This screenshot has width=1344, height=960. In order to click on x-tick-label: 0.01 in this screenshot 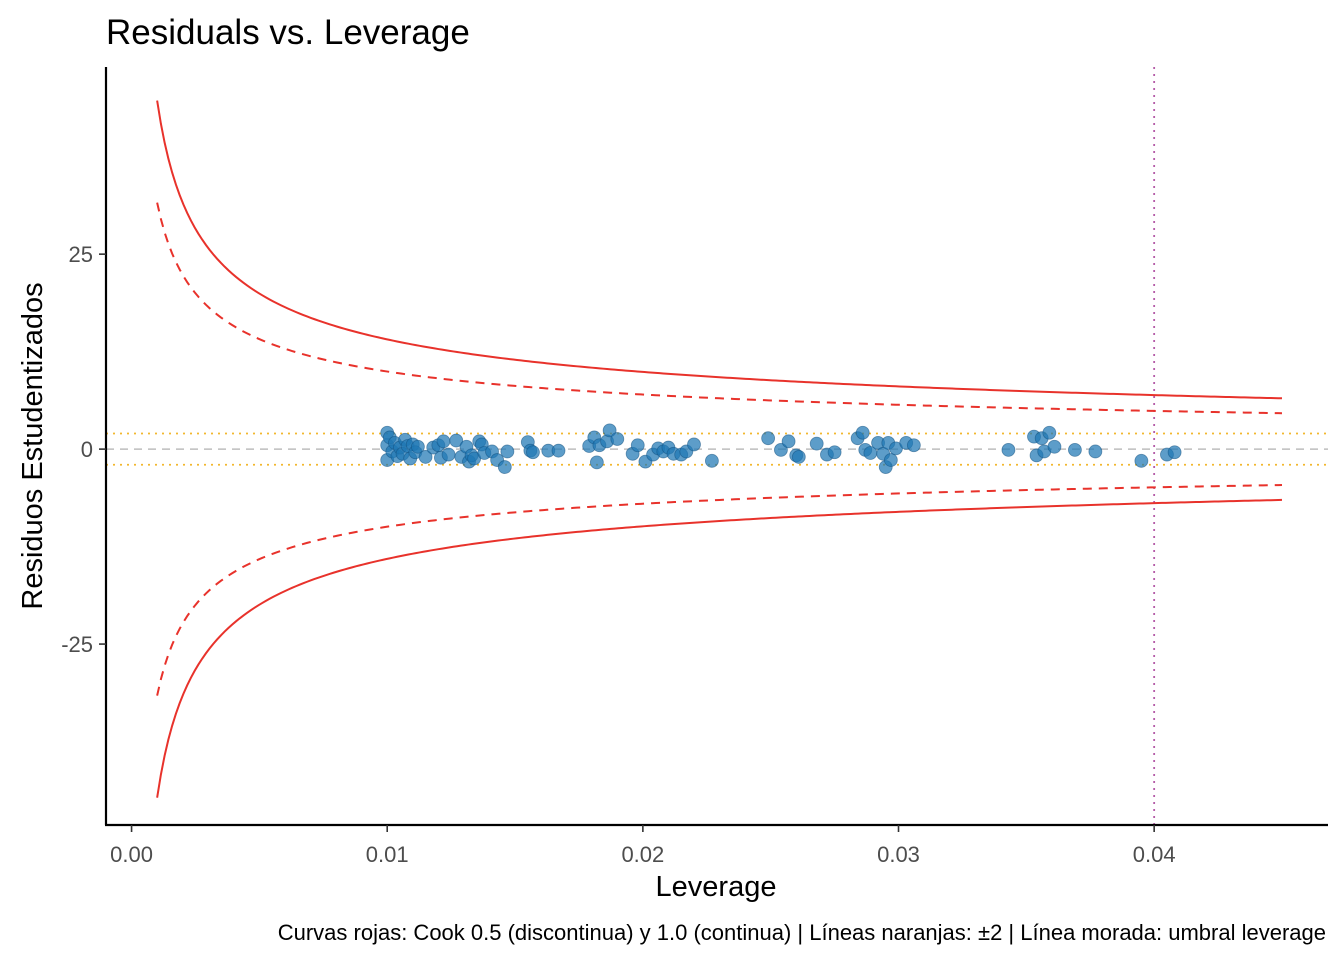, I will do `click(387, 854)`.